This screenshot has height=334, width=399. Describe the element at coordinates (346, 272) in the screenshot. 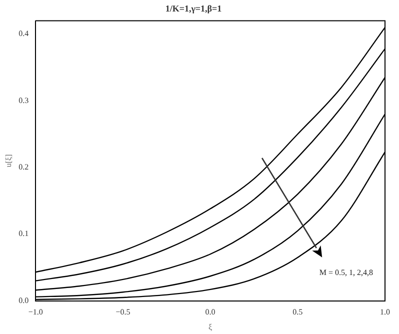

I see `annotation: M = 0.5, 1, 2,4,8` at that location.